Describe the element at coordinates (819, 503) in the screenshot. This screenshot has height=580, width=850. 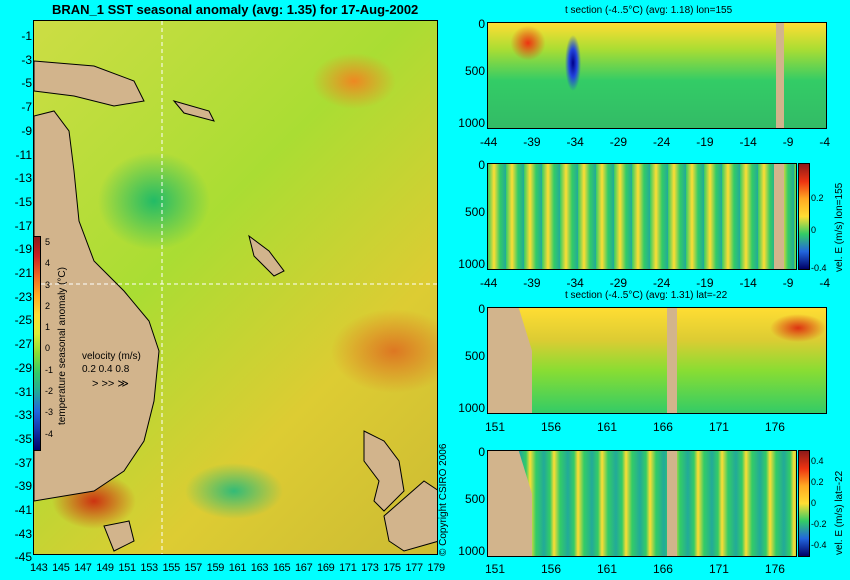
I see `panel4-colorbar-ticks: 0.4 0.2 0 -0.2 -0.4` at that location.